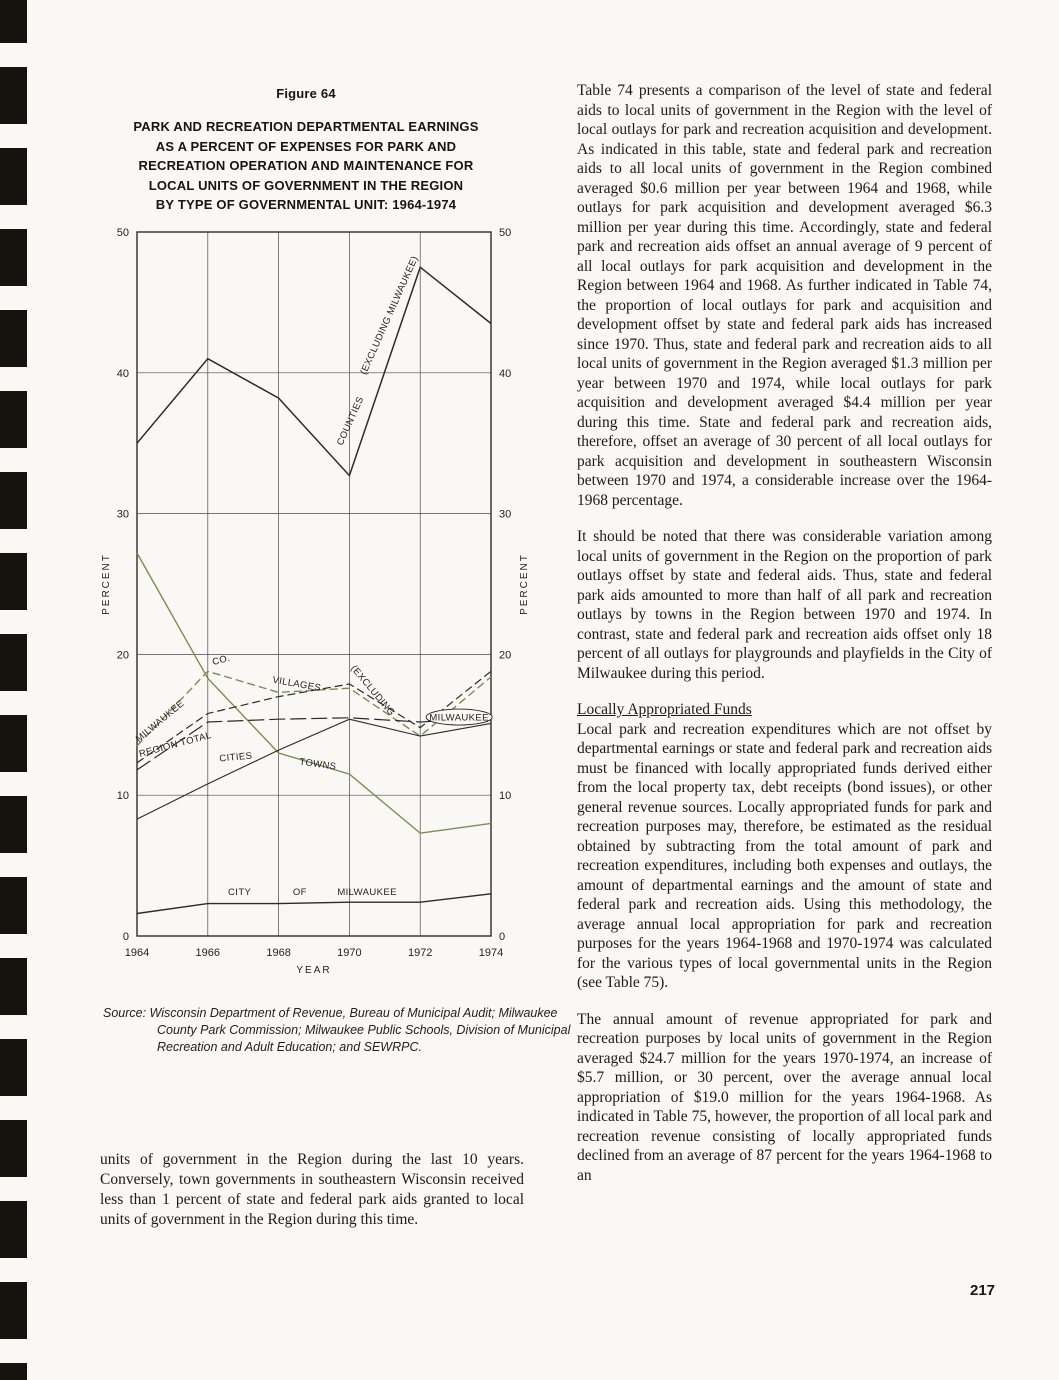 The height and width of the screenshot is (1380, 1059). What do you see at coordinates (123, 515) in the screenshot?
I see `ytick-left: 30` at bounding box center [123, 515].